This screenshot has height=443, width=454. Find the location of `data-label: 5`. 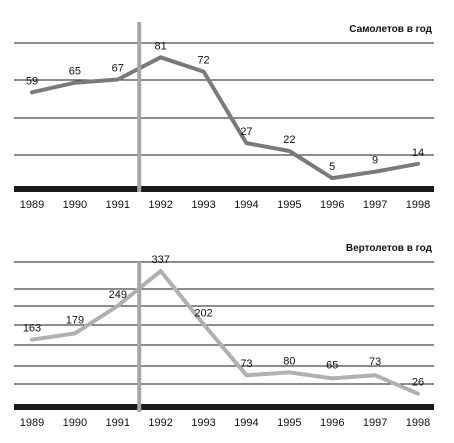

data-label: 5 is located at coordinates (332, 167).